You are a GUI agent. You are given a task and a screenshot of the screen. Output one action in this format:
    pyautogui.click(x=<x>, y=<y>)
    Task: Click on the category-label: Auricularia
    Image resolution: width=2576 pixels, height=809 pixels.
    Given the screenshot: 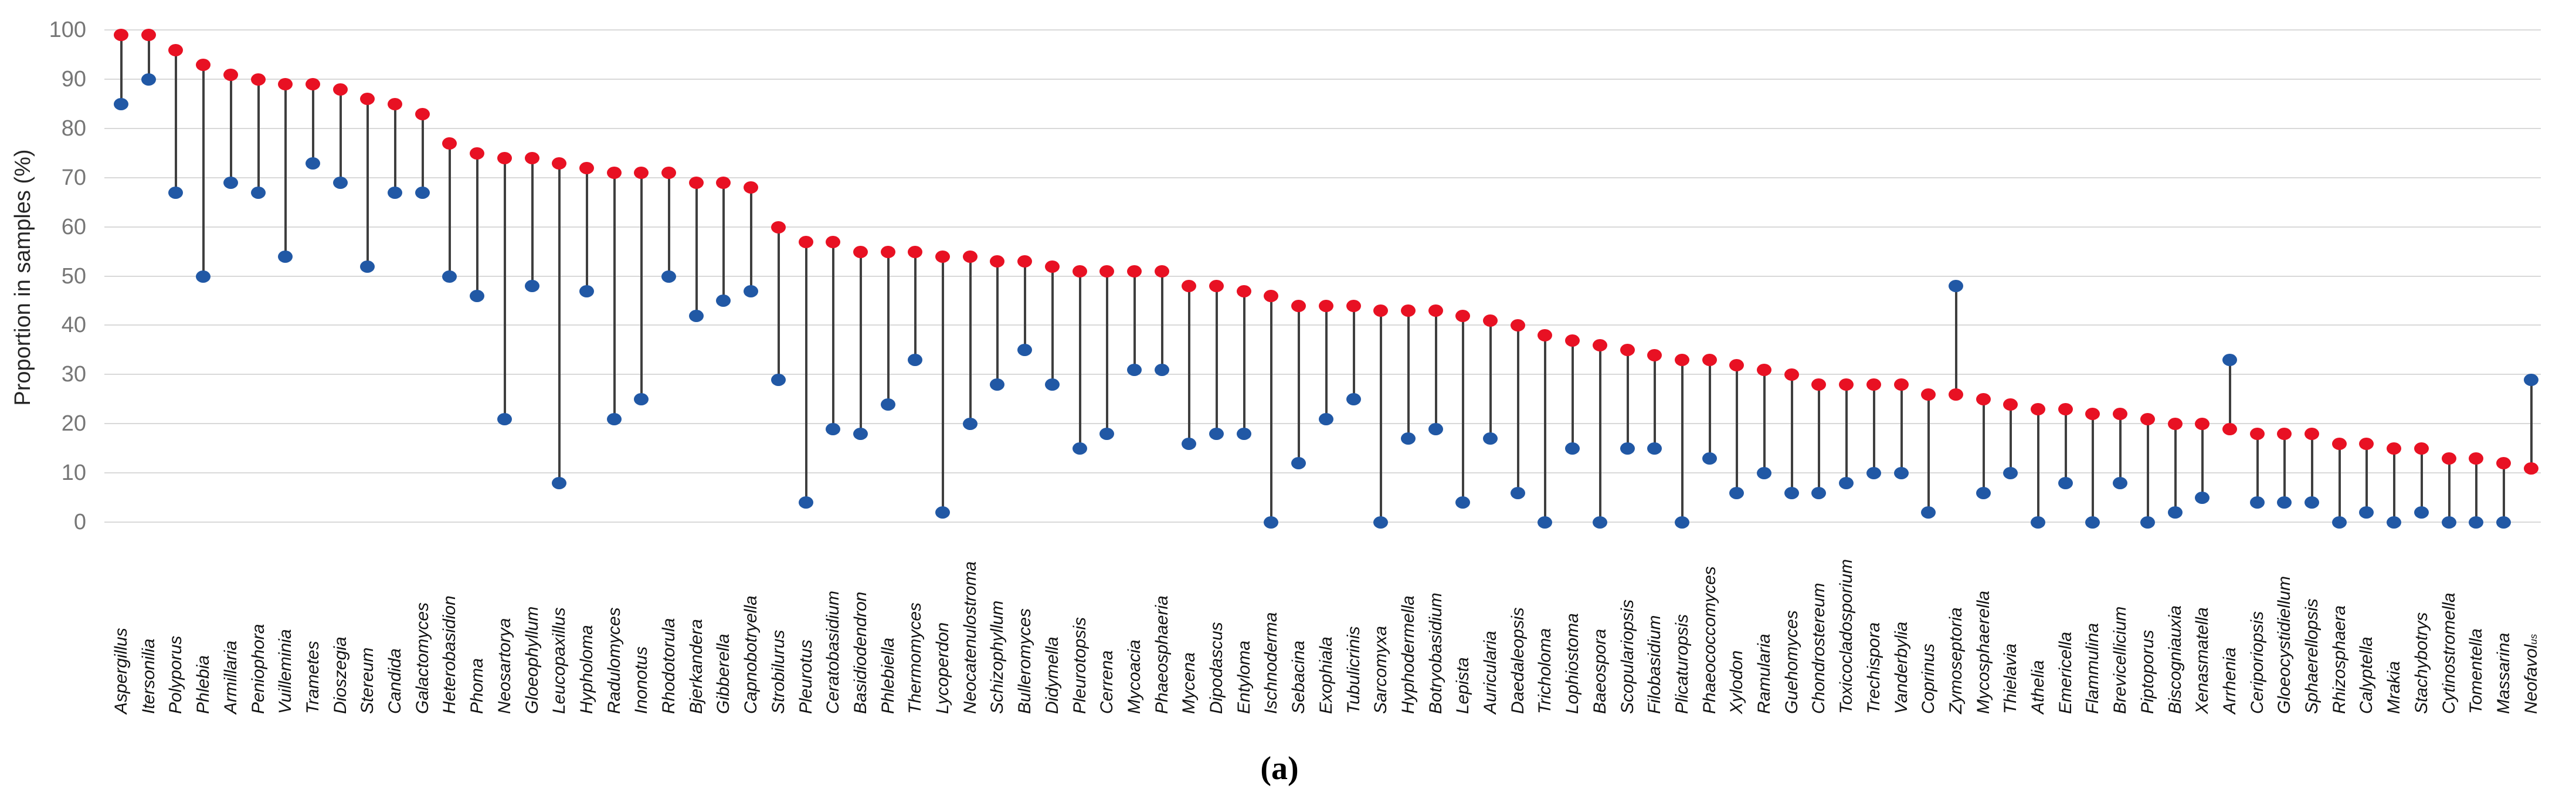 What is the action you would take?
    pyautogui.click(x=1490, y=672)
    